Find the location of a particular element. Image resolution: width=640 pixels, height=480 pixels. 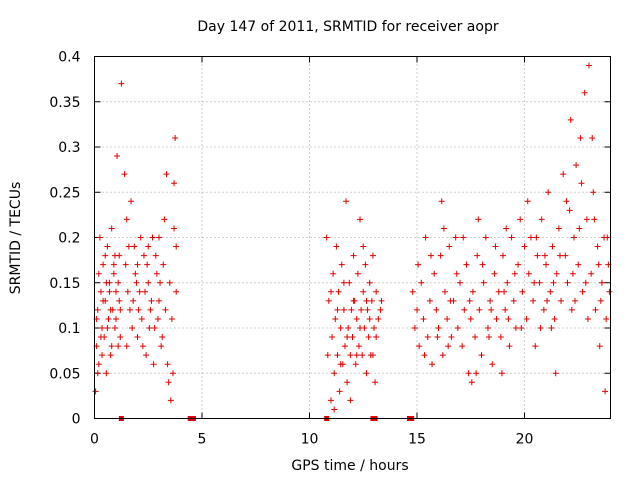

y-tick-label: 0.25 is located at coordinates (64, 193).